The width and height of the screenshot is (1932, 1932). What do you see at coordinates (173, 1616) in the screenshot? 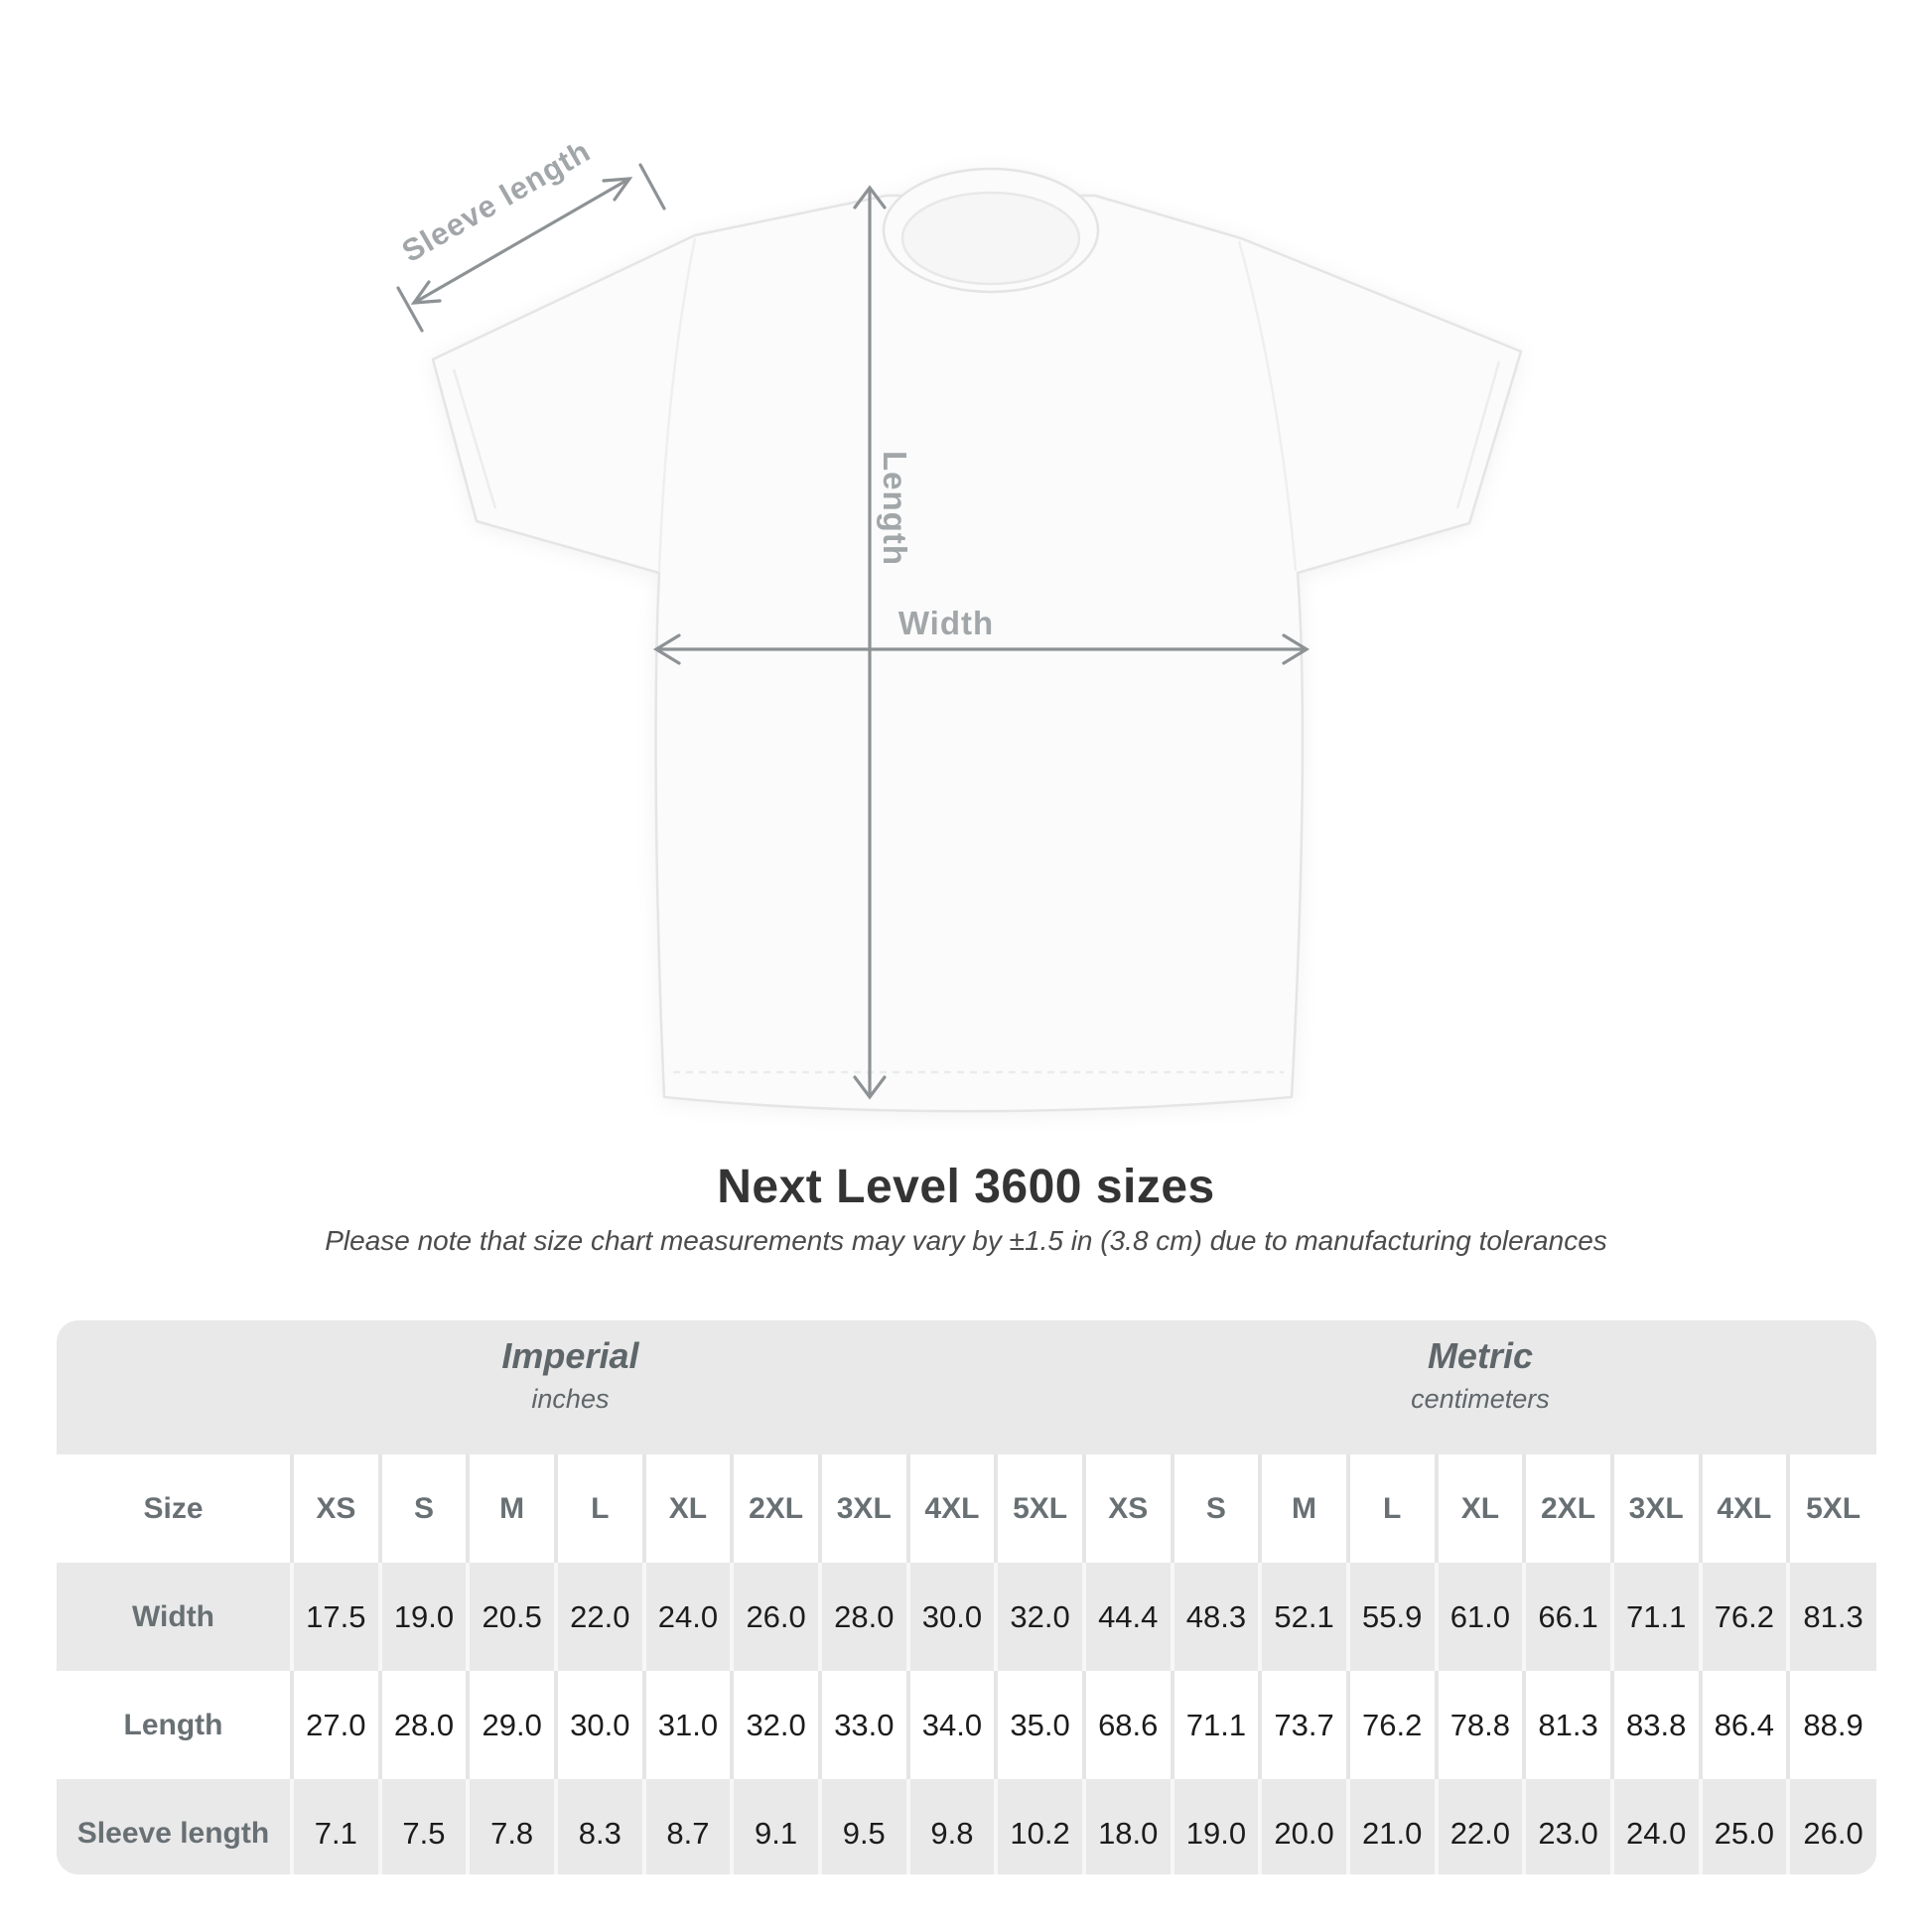
I see `row-label-width: Width` at bounding box center [173, 1616].